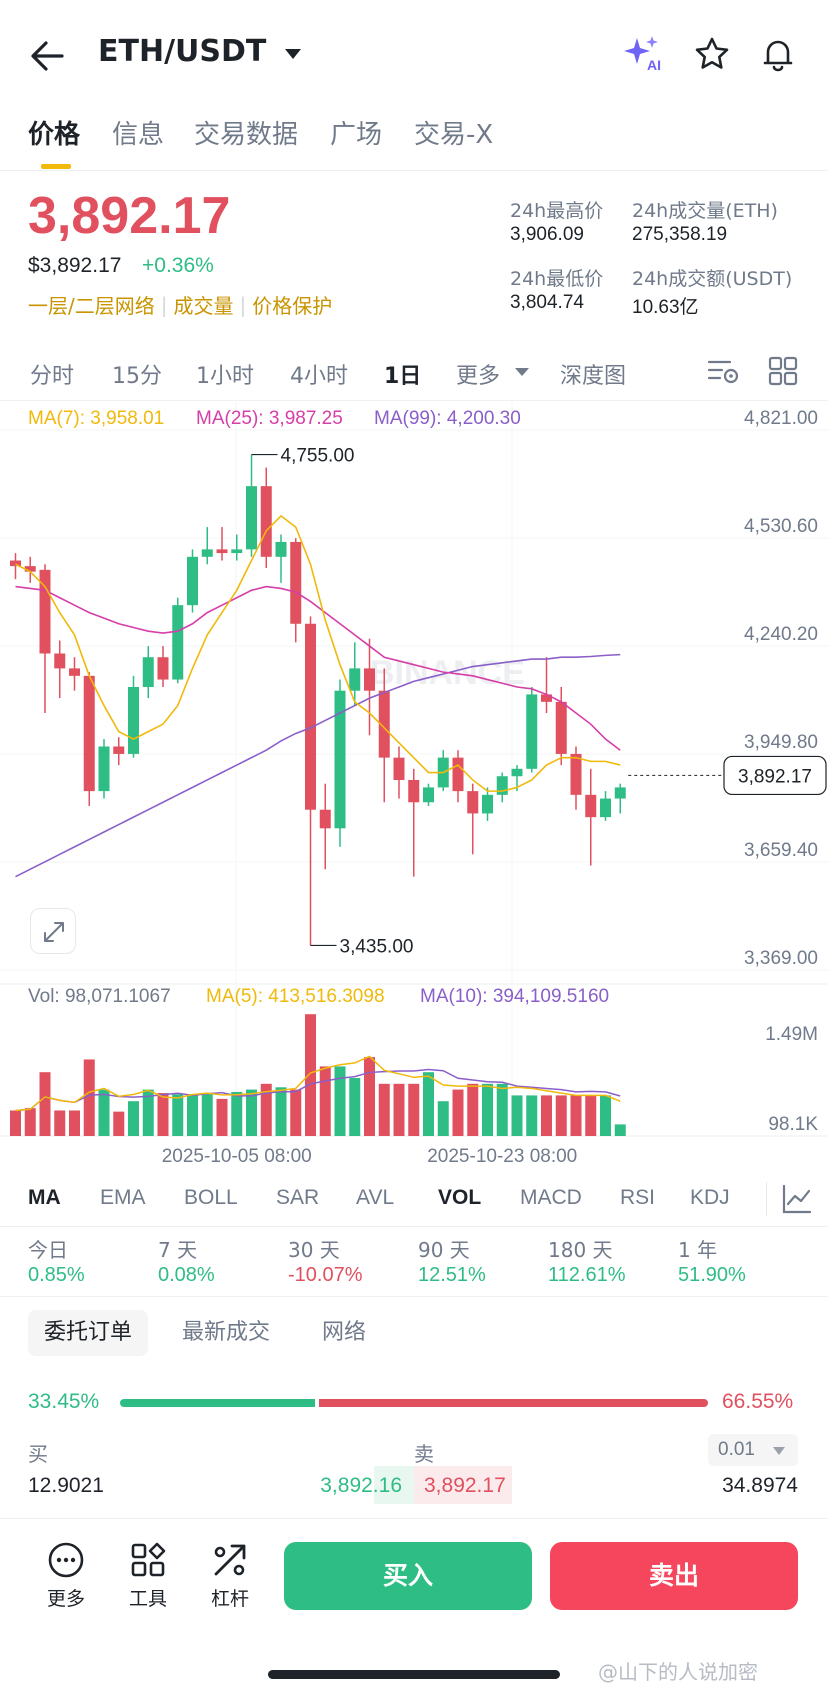 The image size is (828, 1694). What do you see at coordinates (91, 306) in the screenshot?
I see `tag-layer-network: 一层/二层网络` at bounding box center [91, 306].